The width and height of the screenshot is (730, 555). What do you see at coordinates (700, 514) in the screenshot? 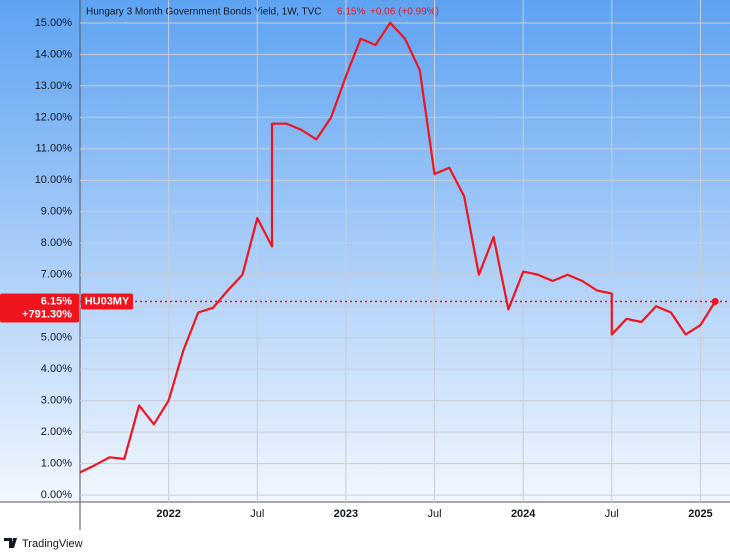
I see `x-tick-label: 2025` at bounding box center [700, 514].